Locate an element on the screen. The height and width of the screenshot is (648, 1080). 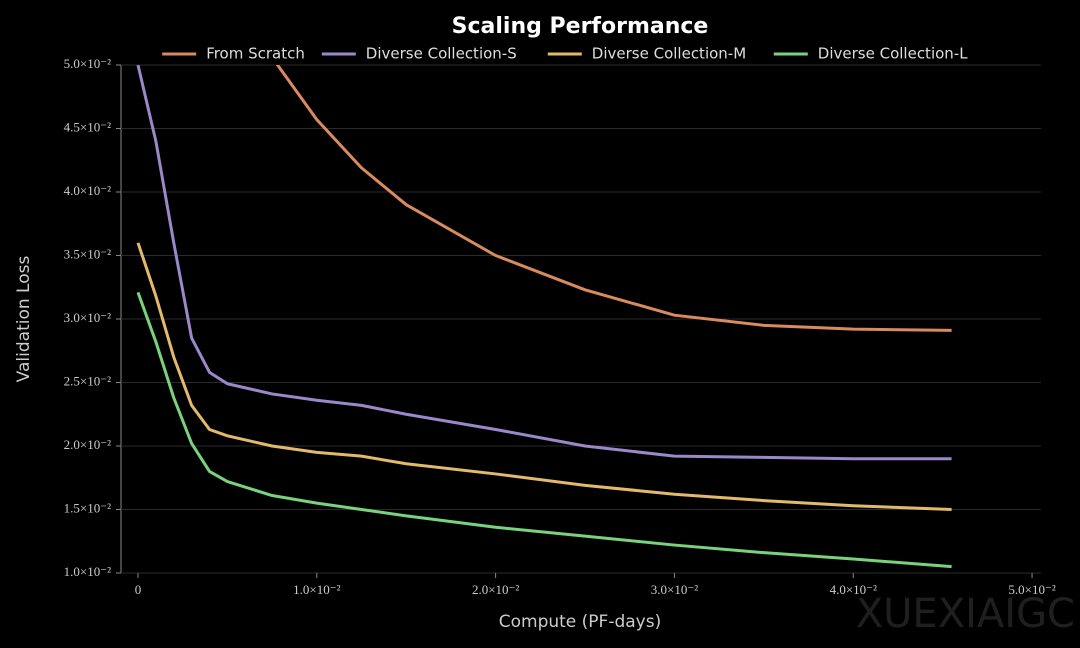
y-tick-label: 3.0×10⁻² is located at coordinates (87, 317).